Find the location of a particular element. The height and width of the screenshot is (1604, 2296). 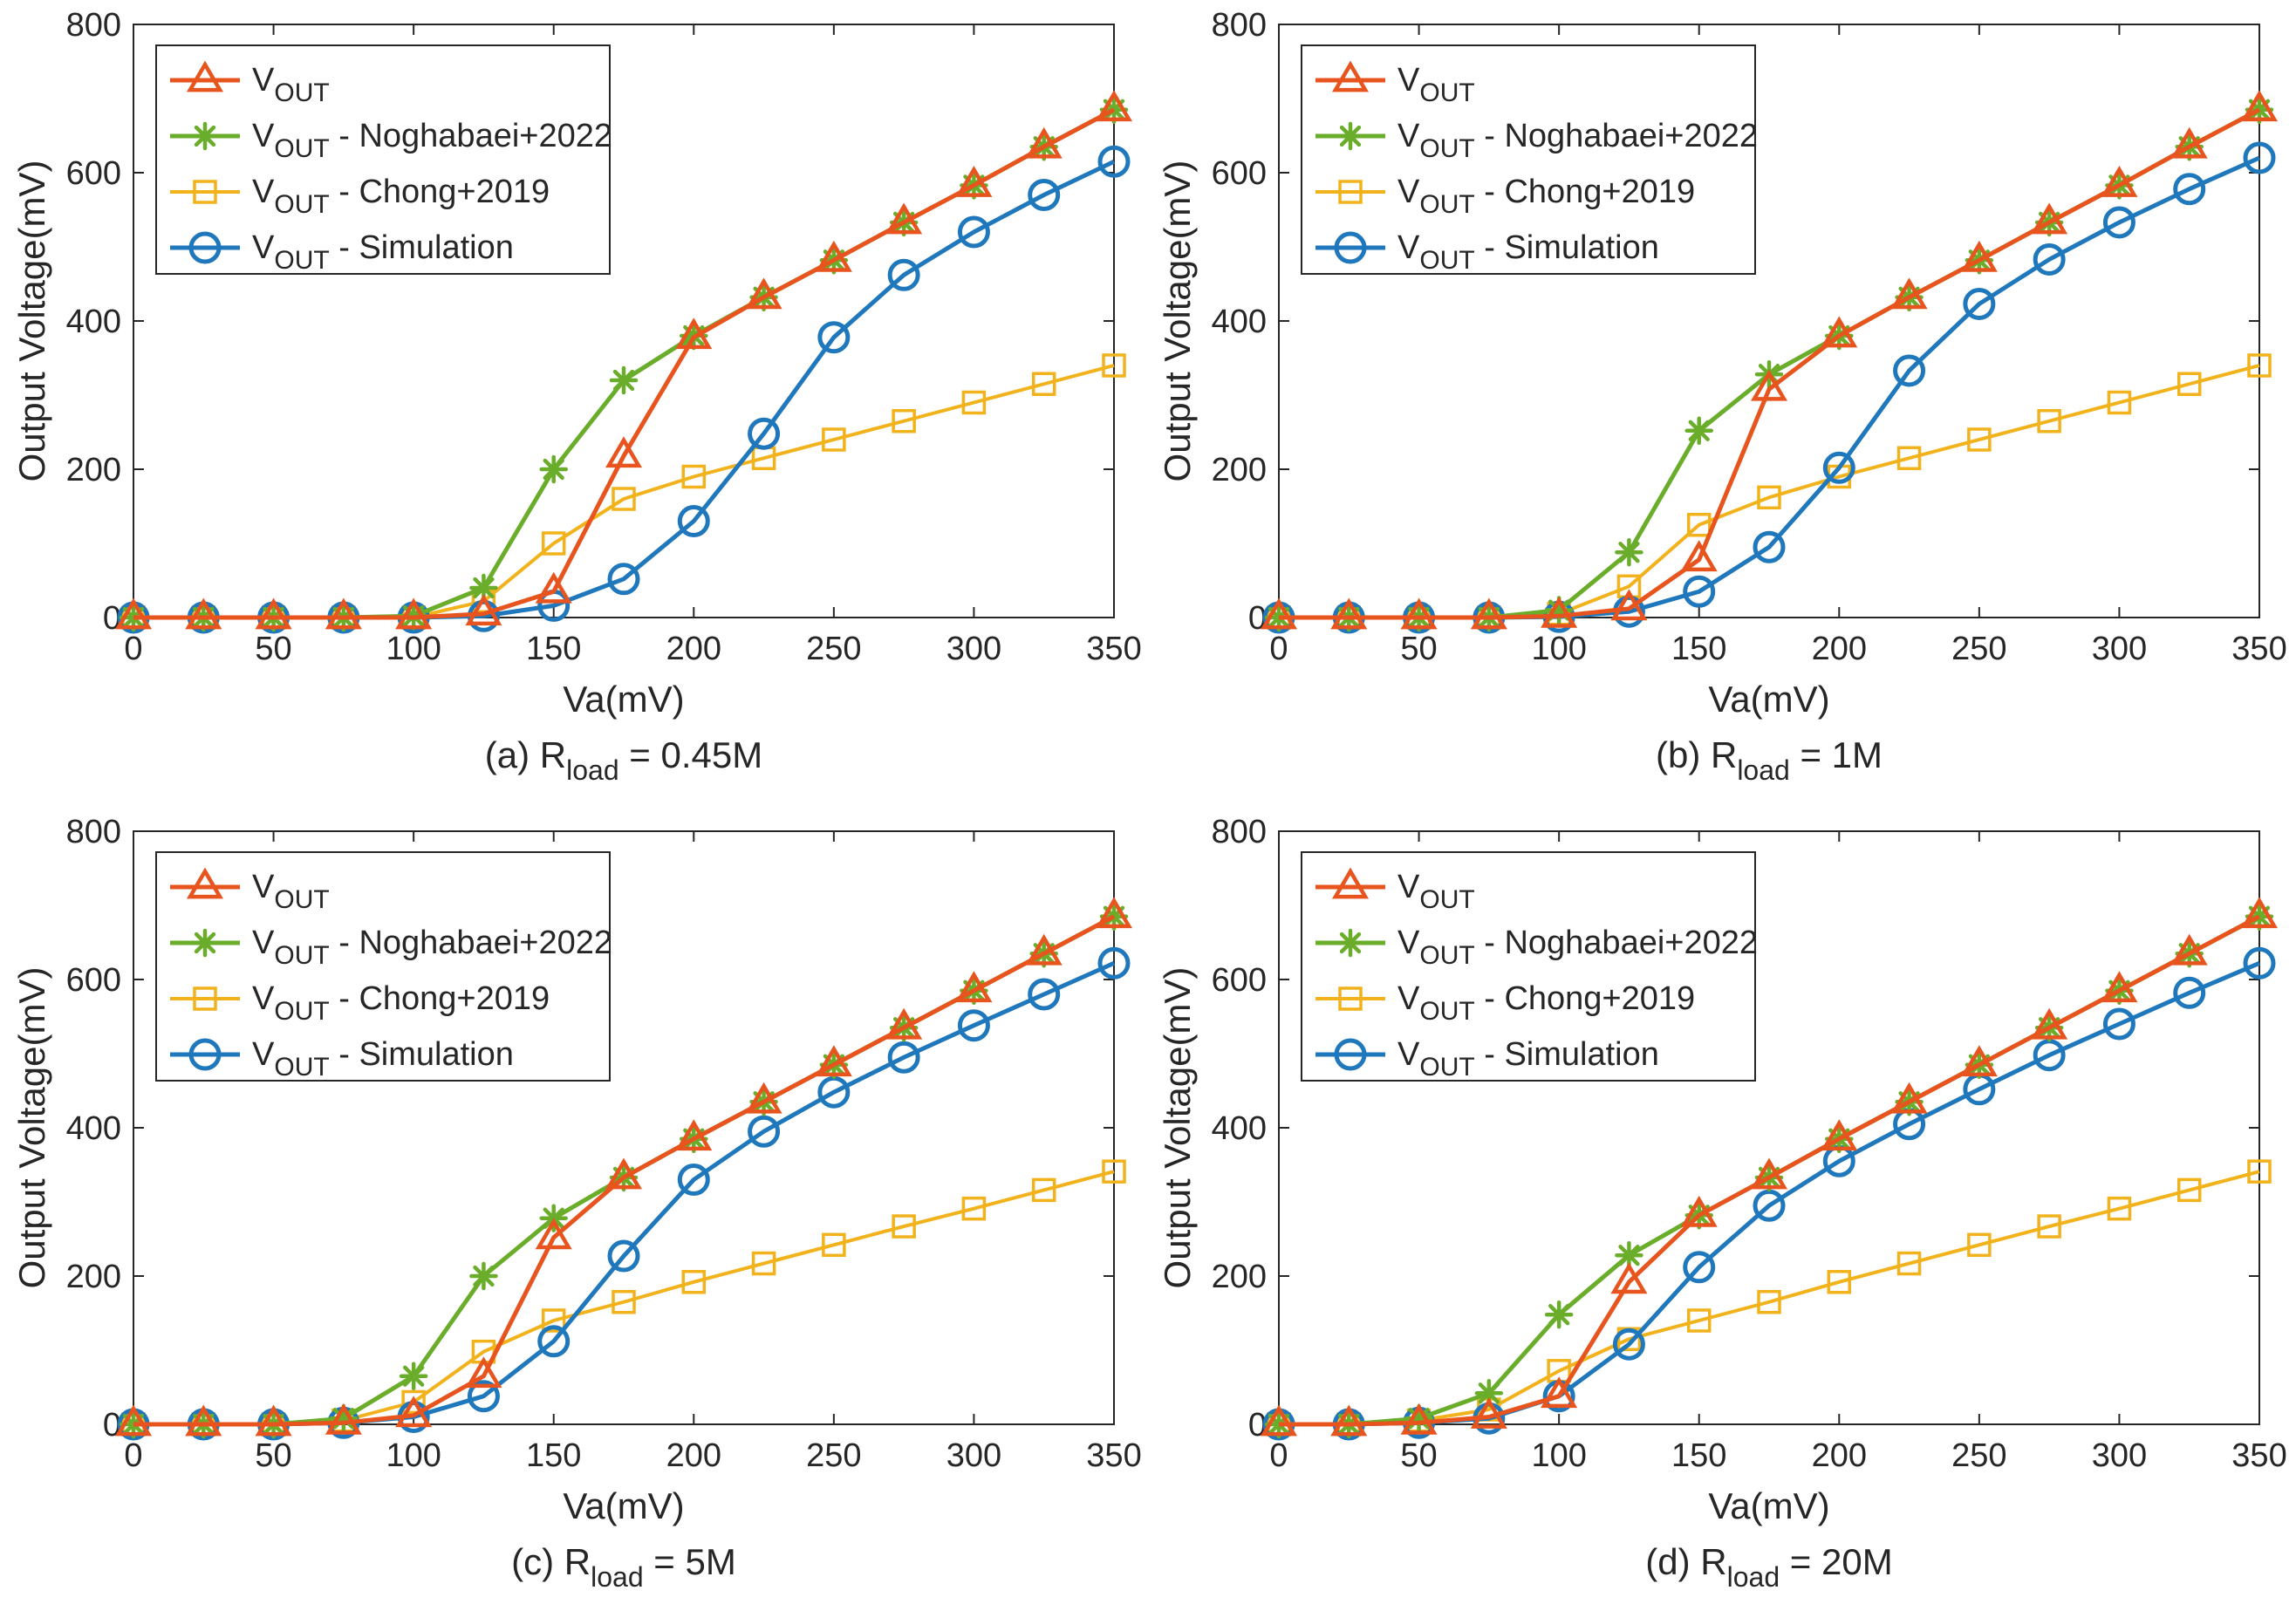

x-tick-label: 150 is located at coordinates (553, 1455).